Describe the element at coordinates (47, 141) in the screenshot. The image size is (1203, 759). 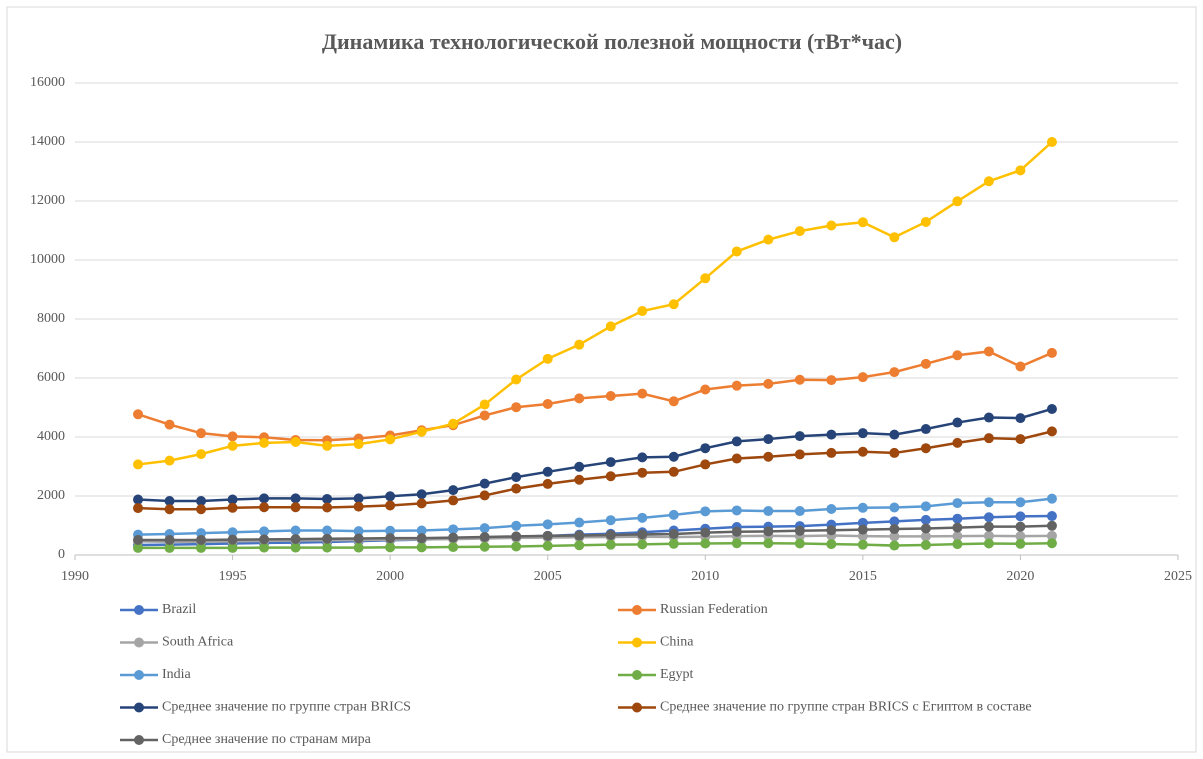
I see `y-tick-label: 14000` at that location.